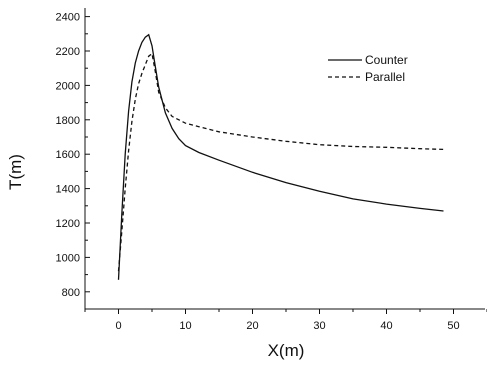  What do you see at coordinates (15, 172) in the screenshot?
I see `y-axis-title: T(m)` at bounding box center [15, 172].